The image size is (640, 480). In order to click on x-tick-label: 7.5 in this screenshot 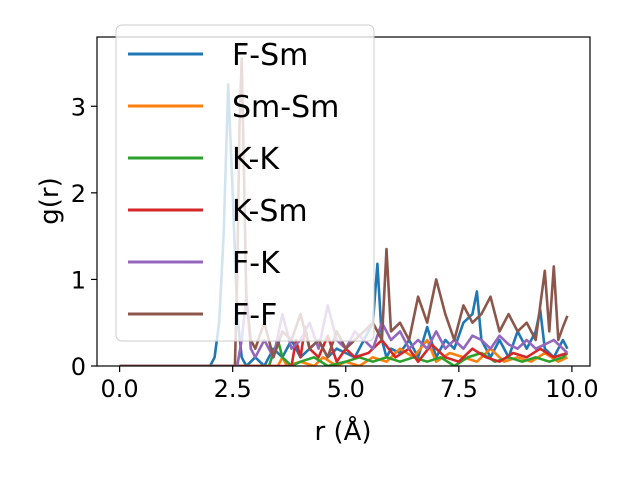, I will do `click(459, 389)`.